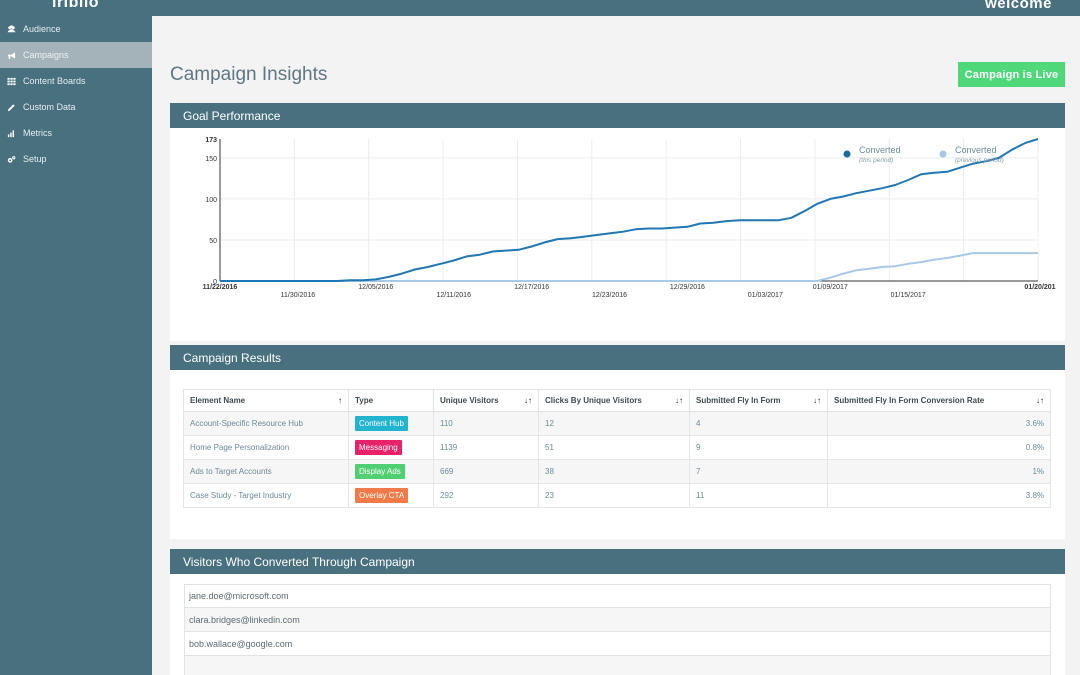 This screenshot has height=675, width=1080. I want to click on column-header-submitted: Submitted Fly In Form ↓↑, so click(758, 400).